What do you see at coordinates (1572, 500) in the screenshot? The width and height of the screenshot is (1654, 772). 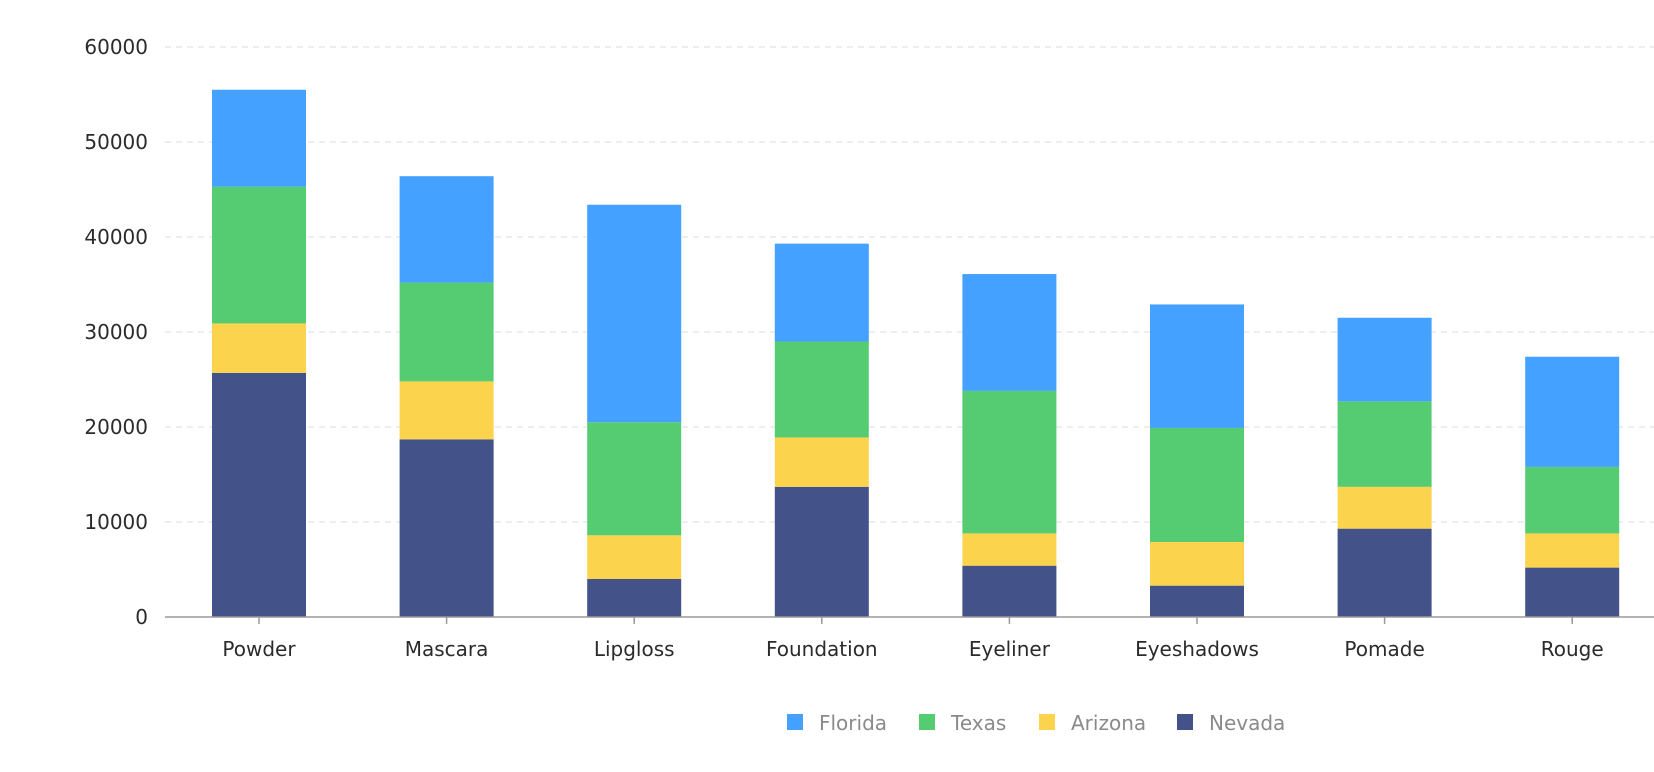 I see `bar-segment-texas-rouge` at bounding box center [1572, 500].